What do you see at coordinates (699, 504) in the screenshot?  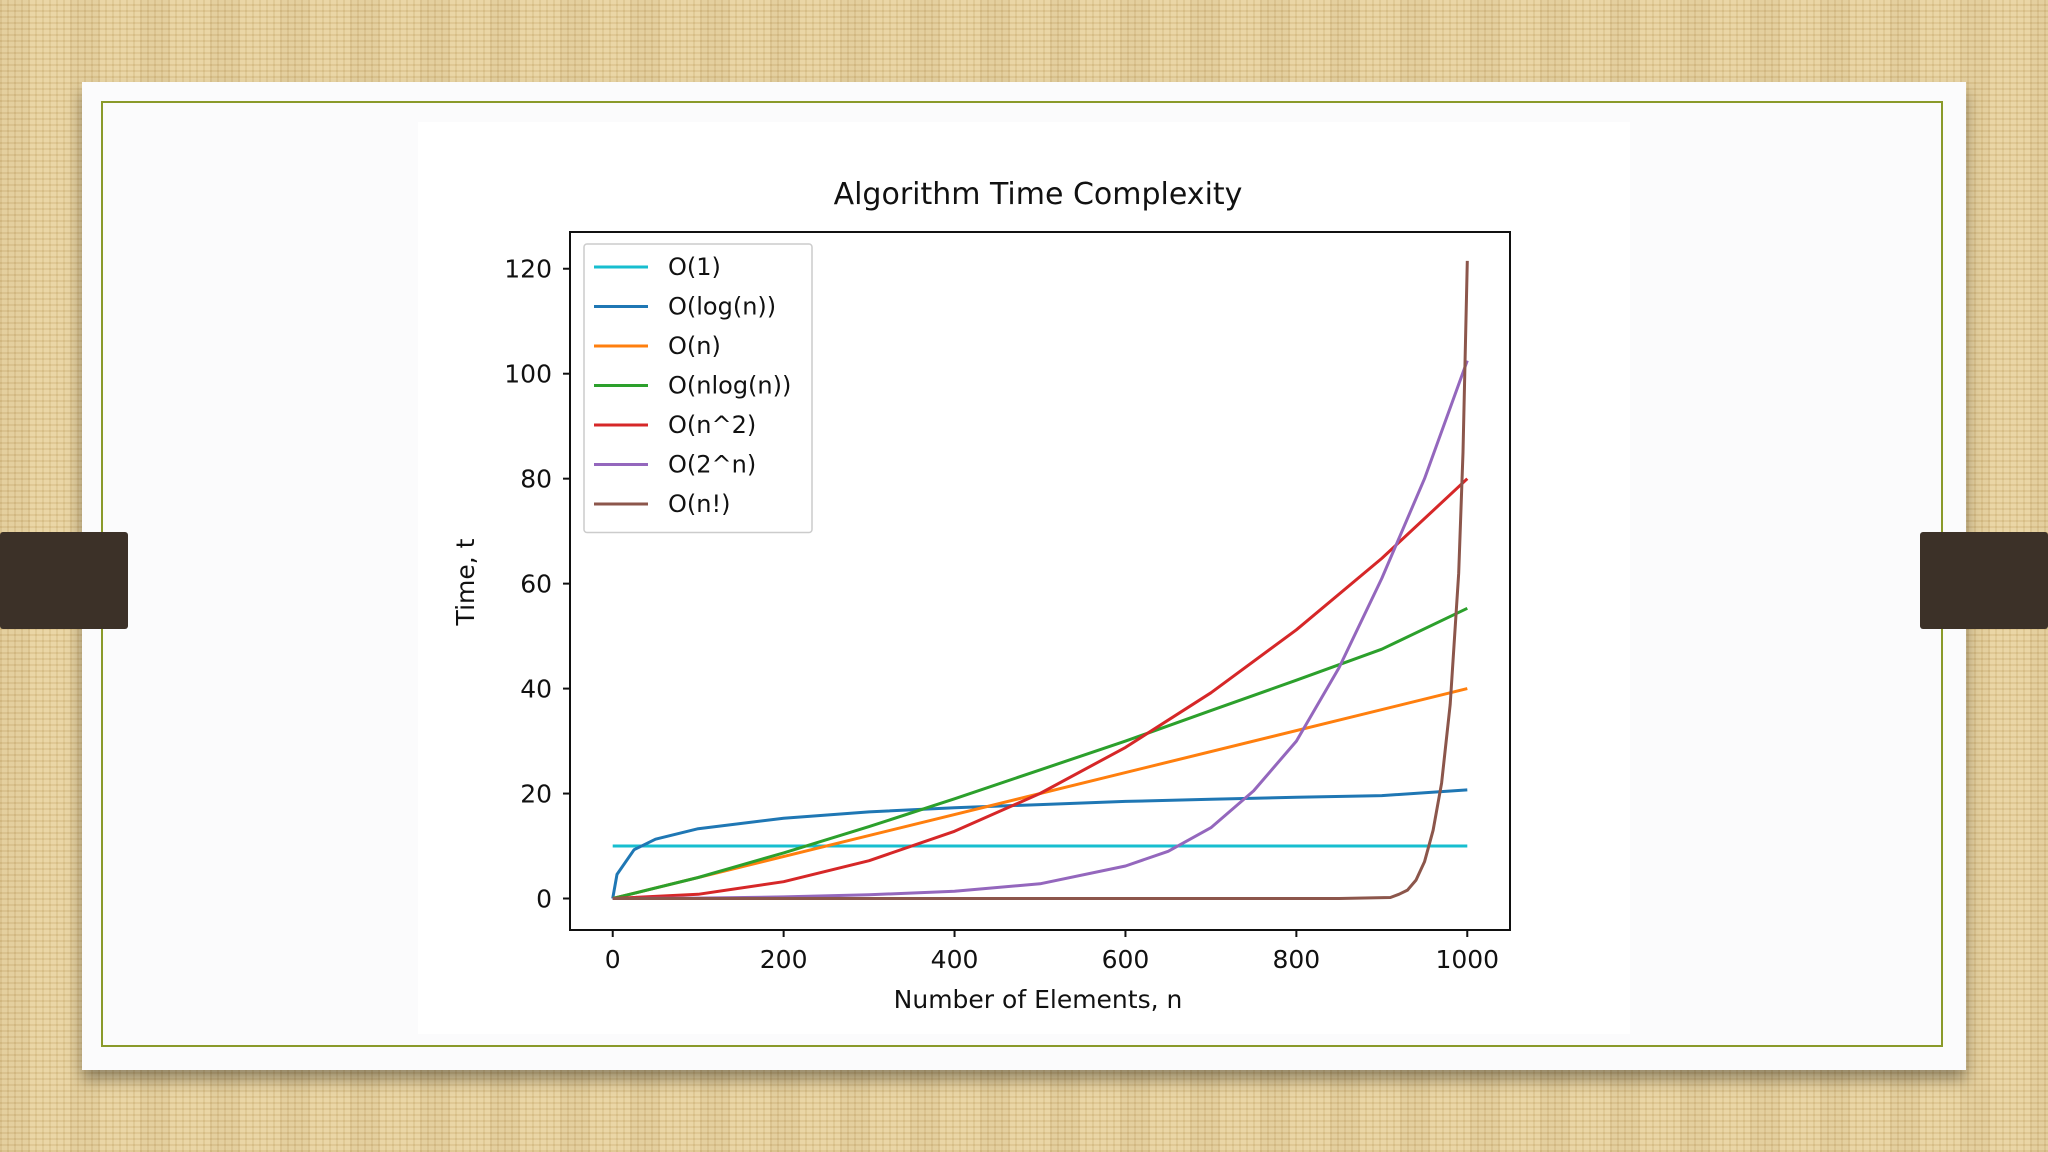 I see `legend-label-6: O(n!)` at bounding box center [699, 504].